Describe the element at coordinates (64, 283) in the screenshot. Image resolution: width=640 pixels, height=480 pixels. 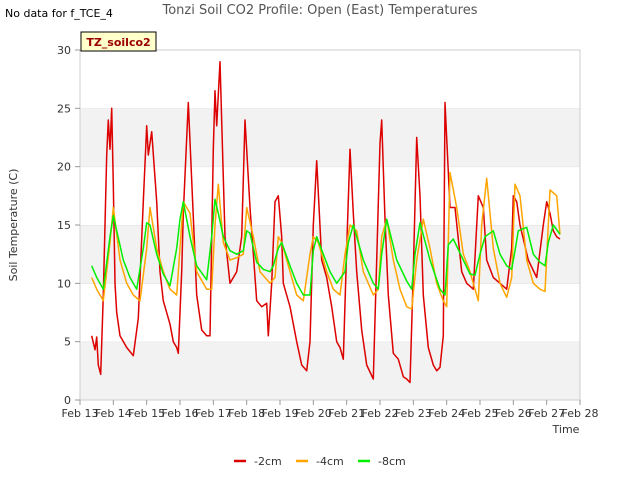
I see `y-tick-label: 10` at that location.